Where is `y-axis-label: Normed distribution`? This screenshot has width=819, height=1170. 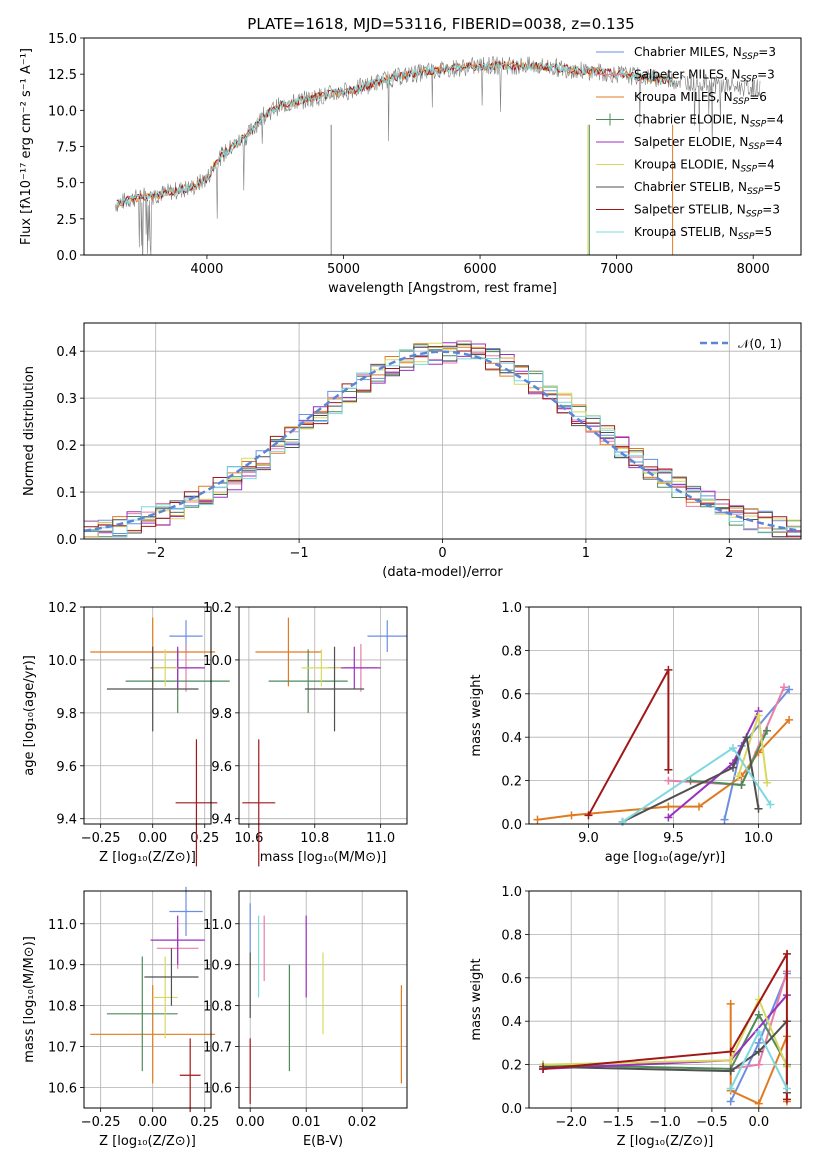
y-axis-label: Normed distribution is located at coordinates (29, 431).